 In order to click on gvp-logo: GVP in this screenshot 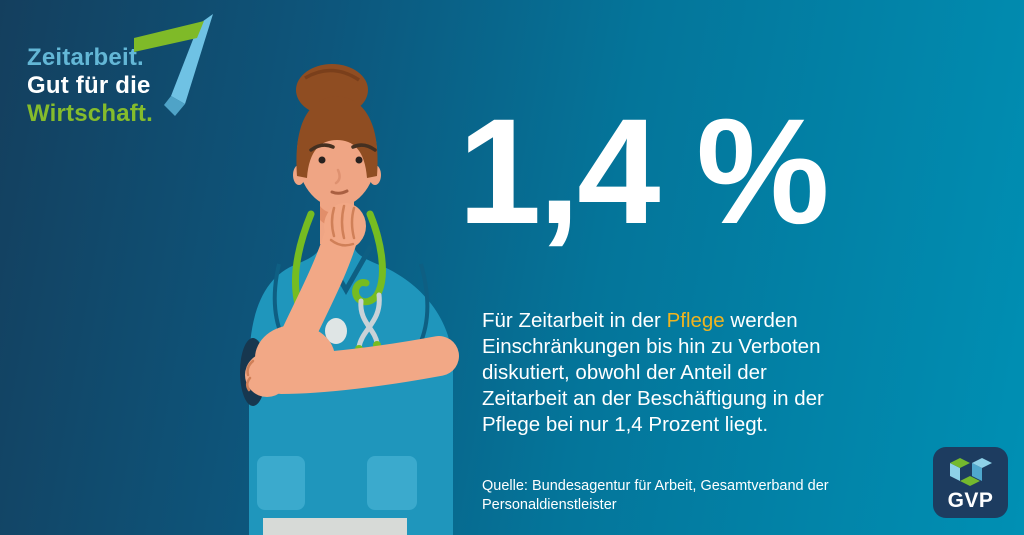, I will do `click(970, 482)`.